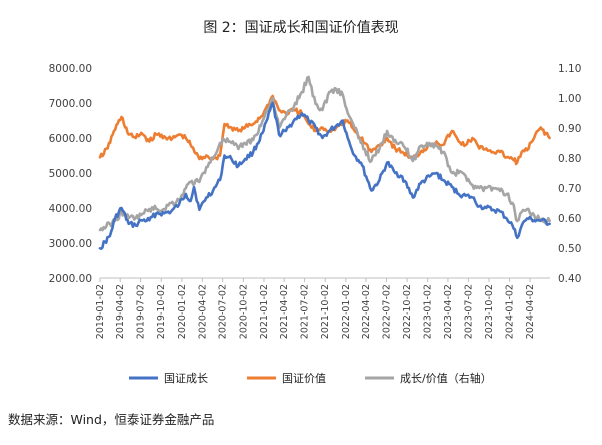  I want to click on x-tick-label: 2024-01-02, so click(510, 311).